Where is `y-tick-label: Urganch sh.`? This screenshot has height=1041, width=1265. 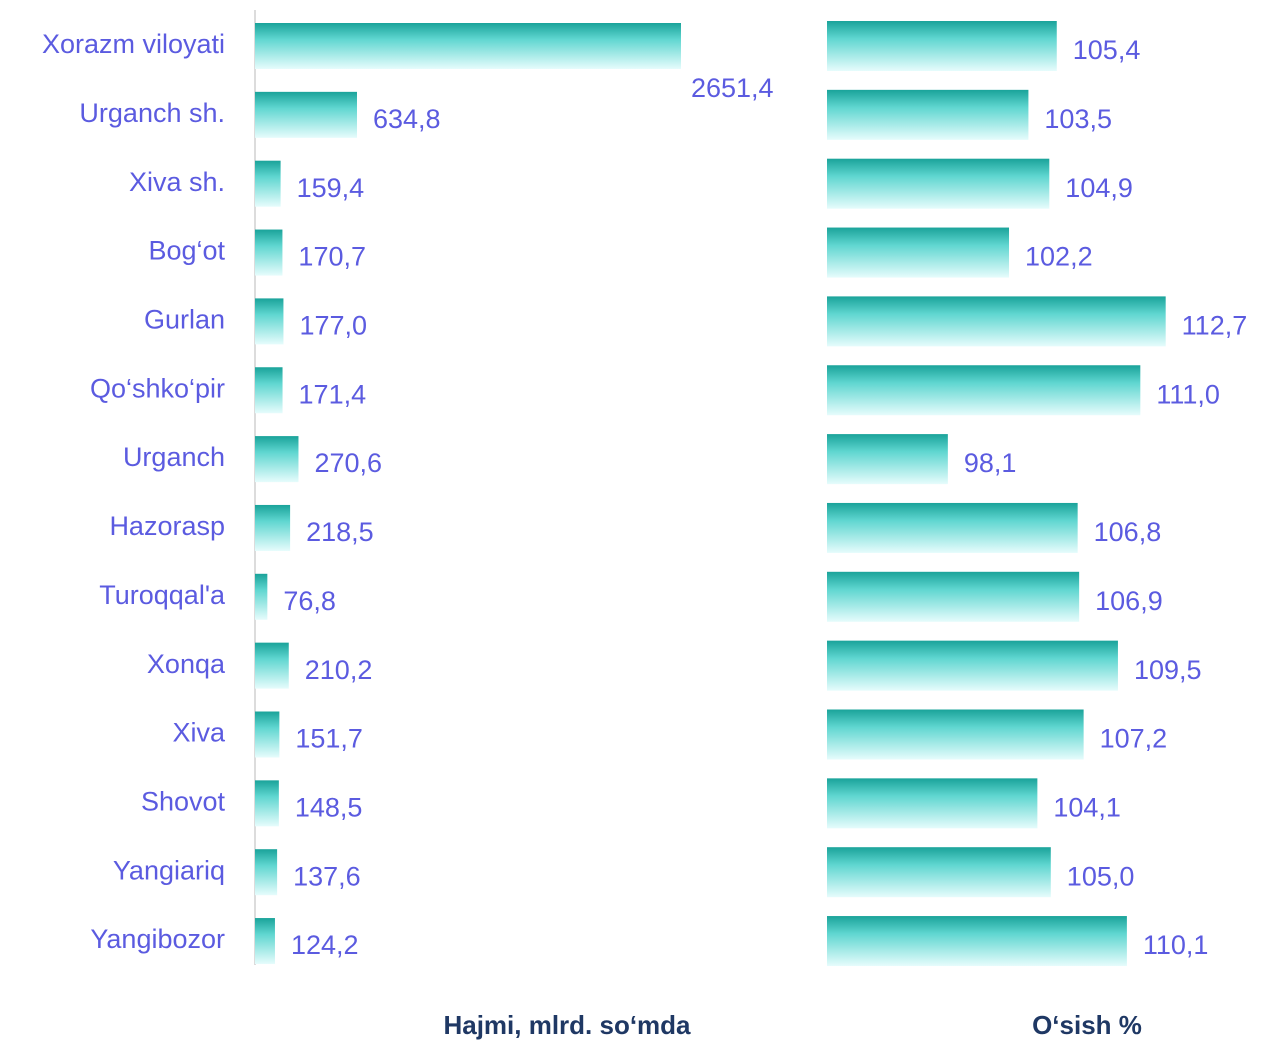
y-tick-label: Urganch sh. is located at coordinates (152, 113).